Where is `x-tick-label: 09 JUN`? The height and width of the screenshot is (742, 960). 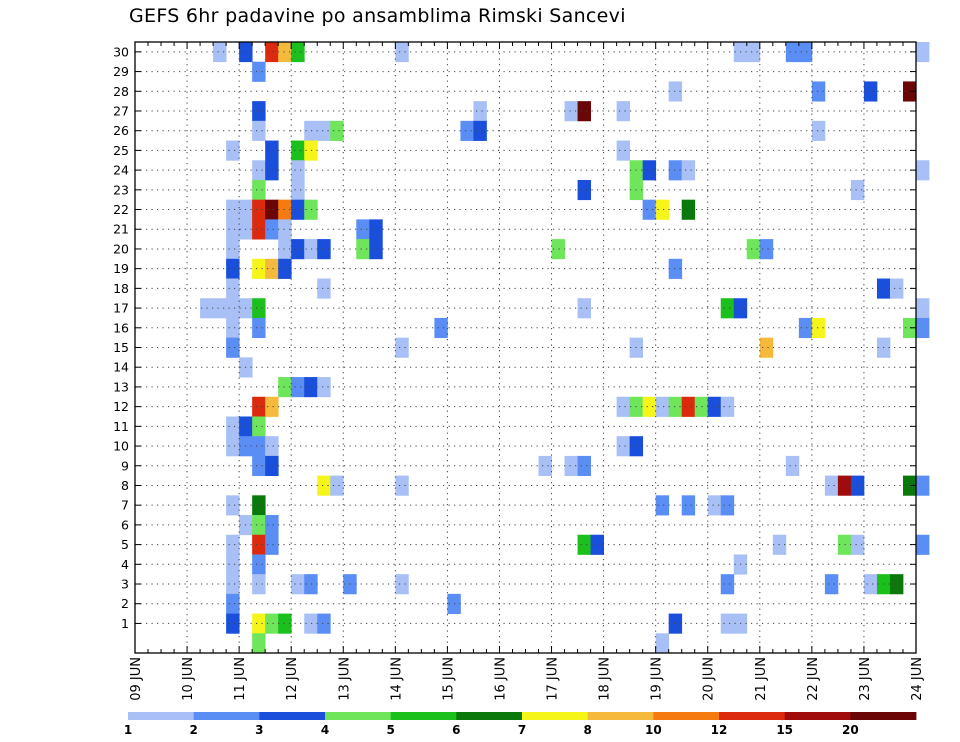
x-tick-label: 09 JUN is located at coordinates (136, 679).